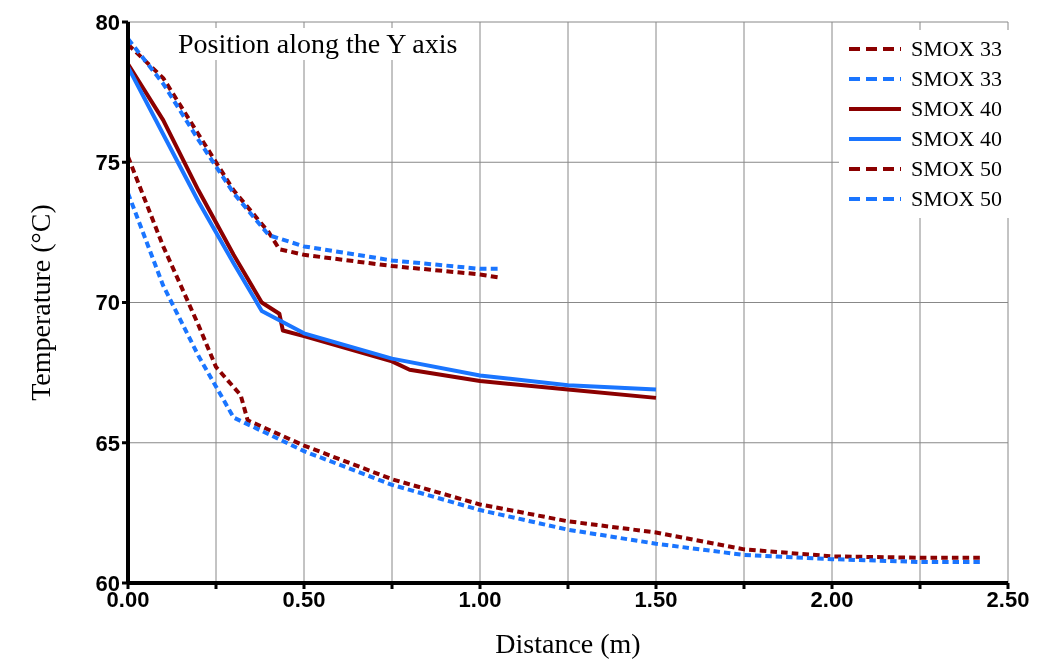 The height and width of the screenshot is (670, 1046). What do you see at coordinates (480, 599) in the screenshot?
I see `x-tick-label: 1.00` at bounding box center [480, 599].